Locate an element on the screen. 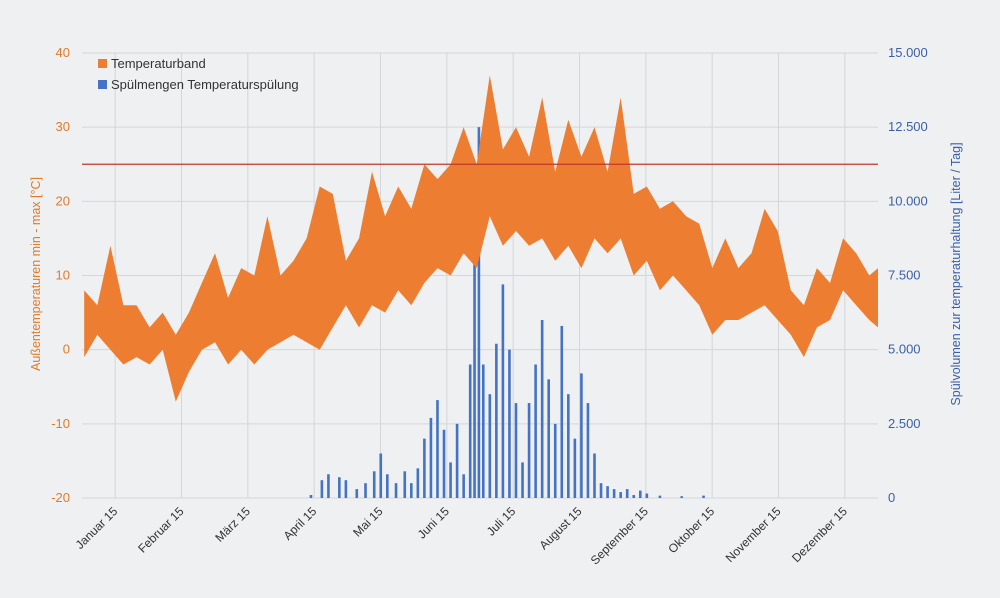 The height and width of the screenshot is (598, 1000). right-tick-label: 10.000 is located at coordinates (908, 200).